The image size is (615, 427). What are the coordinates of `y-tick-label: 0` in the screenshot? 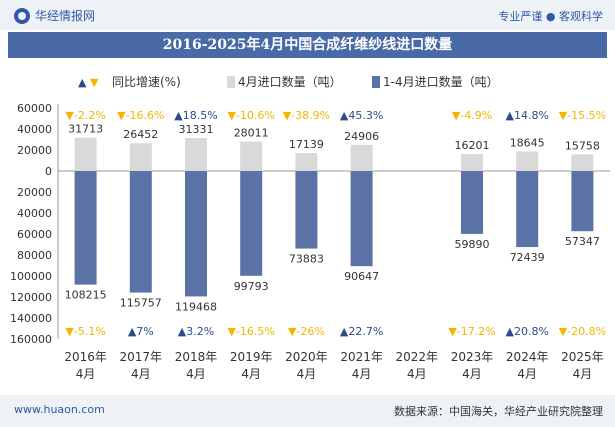 It's located at (48, 171).